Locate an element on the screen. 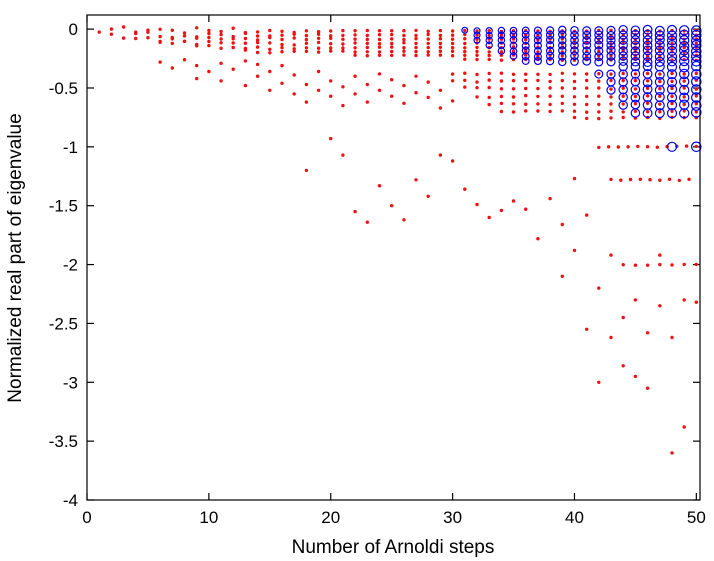 The height and width of the screenshot is (561, 714). y-tick-label: 0 is located at coordinates (73, 29).